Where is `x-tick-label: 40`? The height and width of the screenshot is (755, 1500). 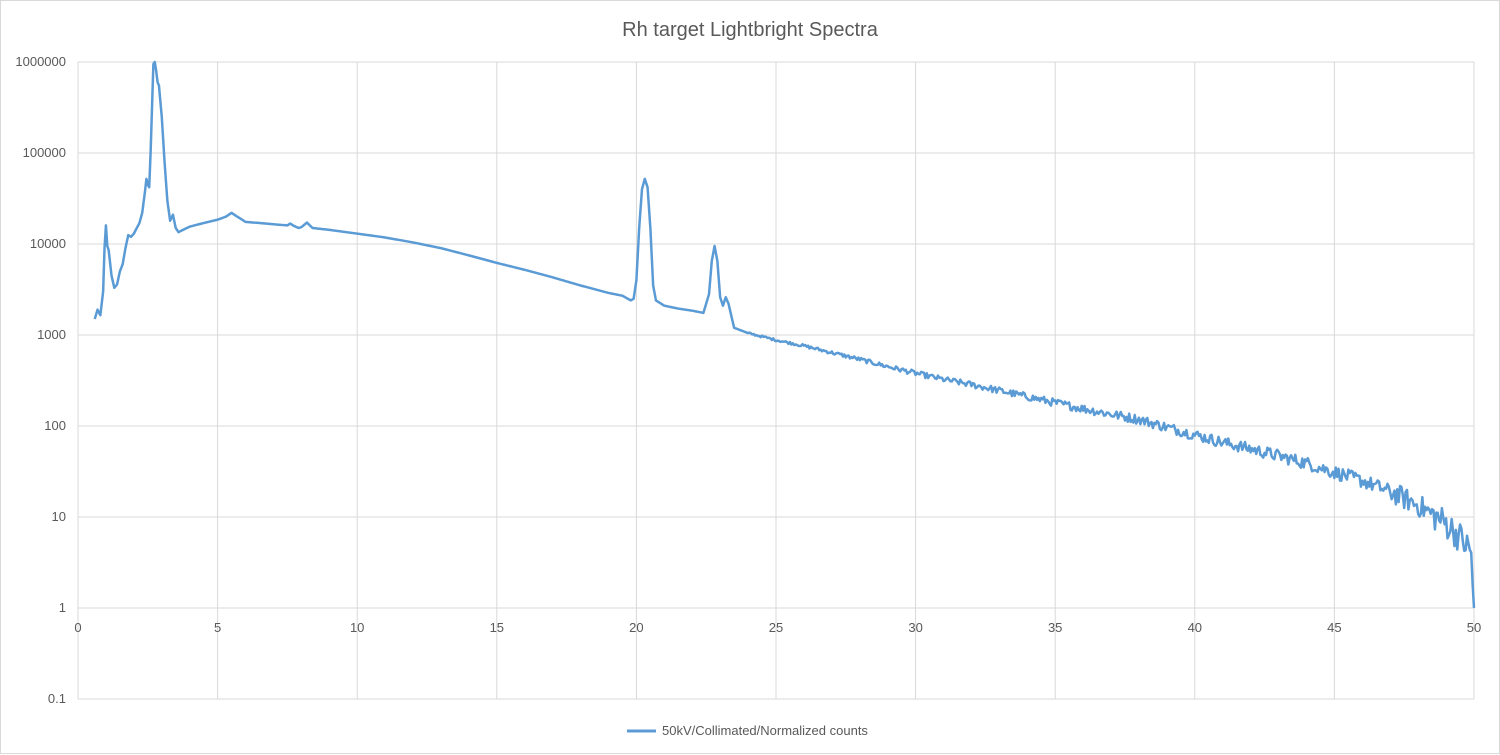 x-tick-label: 40 is located at coordinates (1195, 627).